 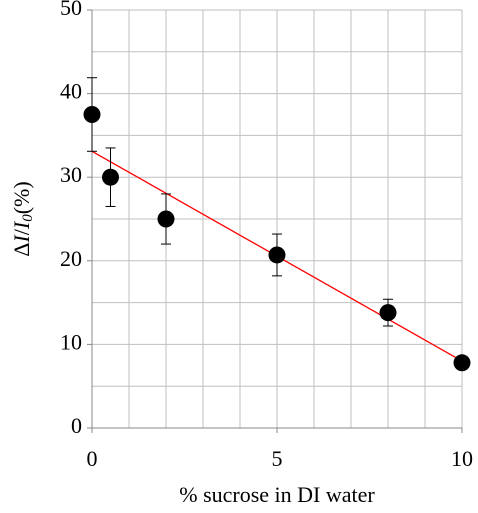 What do you see at coordinates (462, 458) in the screenshot?
I see `x-tick-label: 10` at bounding box center [462, 458].